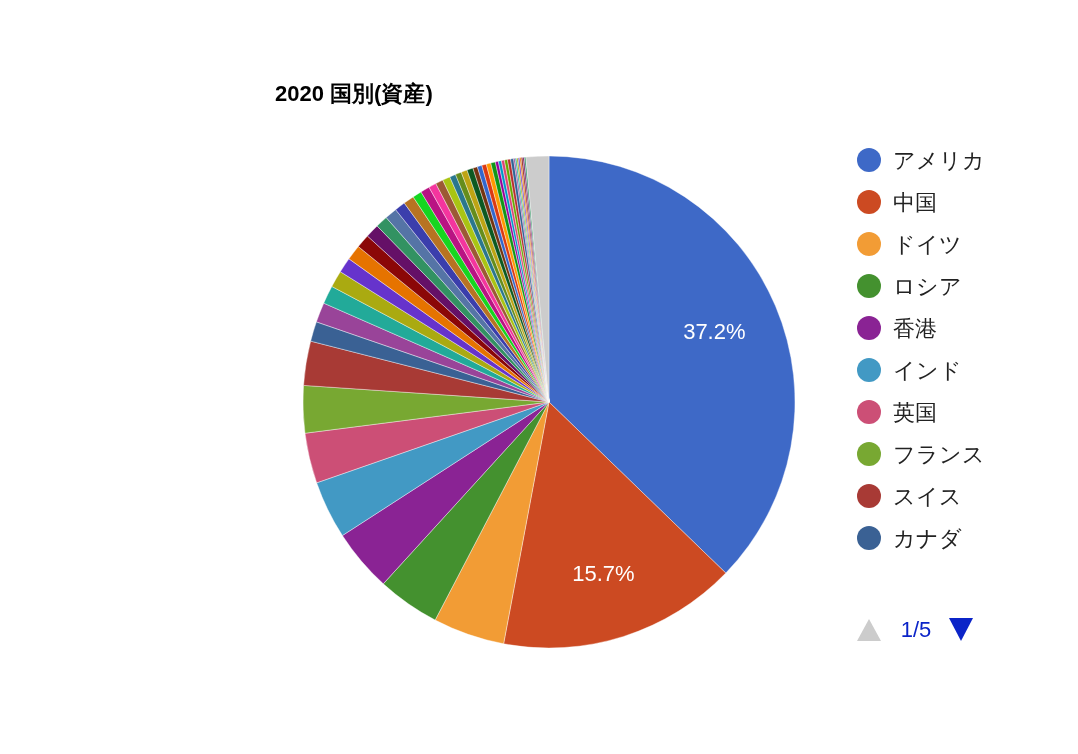  What do you see at coordinates (939, 160) in the screenshot?
I see `legend-label: アメリカ` at bounding box center [939, 160].